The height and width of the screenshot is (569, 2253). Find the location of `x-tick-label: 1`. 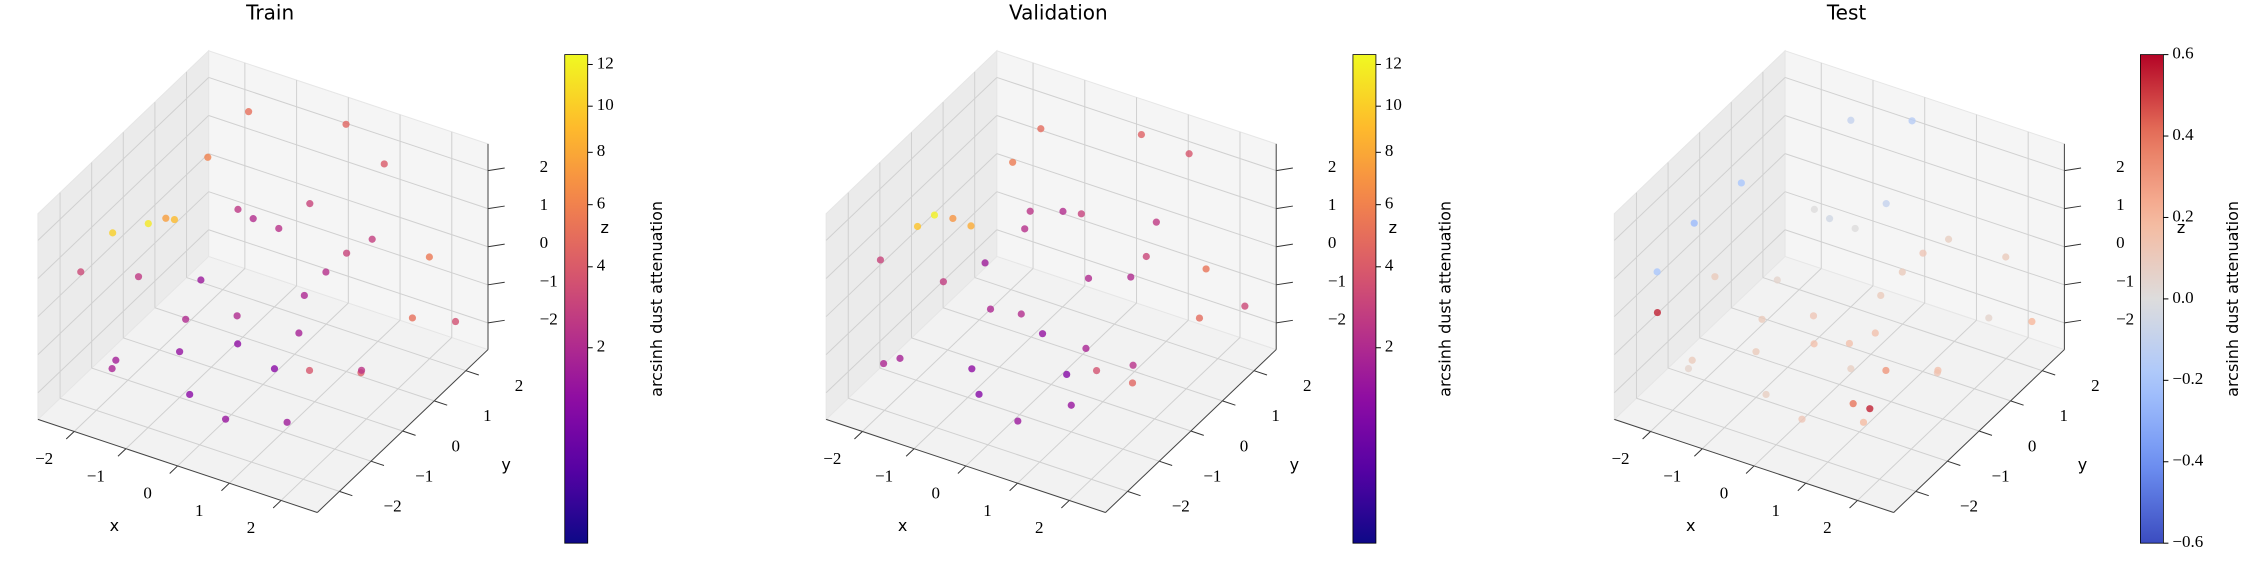

x-tick-label: 1 is located at coordinates (1775, 510).